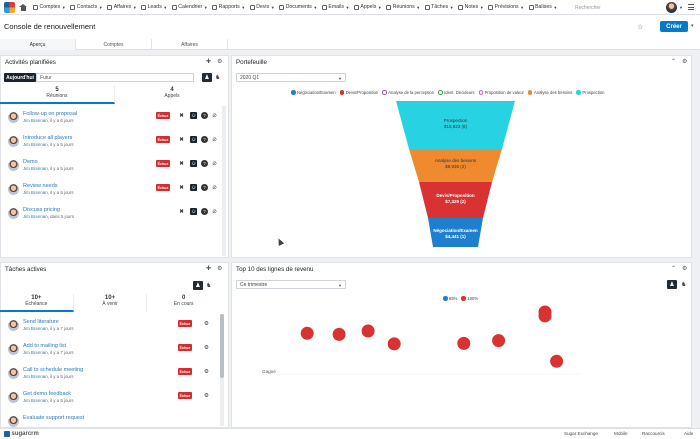  I want to click on task-name-link: Add to mailing list, so click(45, 346).